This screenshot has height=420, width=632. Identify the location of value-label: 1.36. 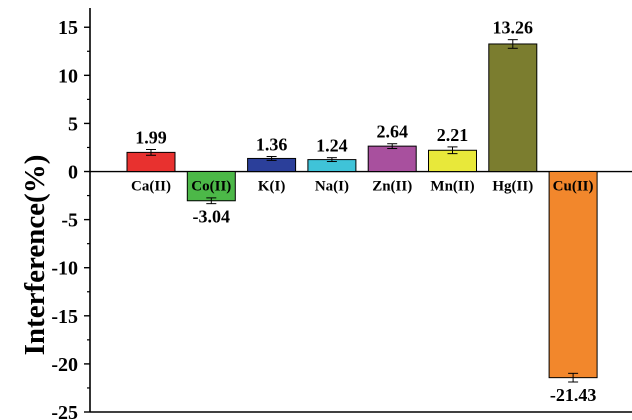
(272, 145).